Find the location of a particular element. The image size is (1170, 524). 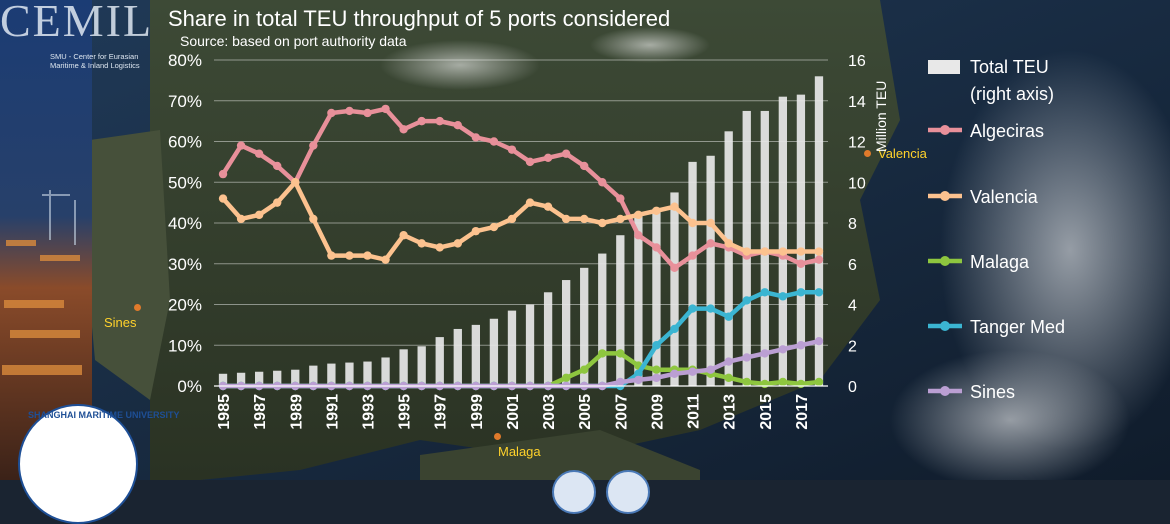

x-tick-label: 2011 is located at coordinates (694, 411).